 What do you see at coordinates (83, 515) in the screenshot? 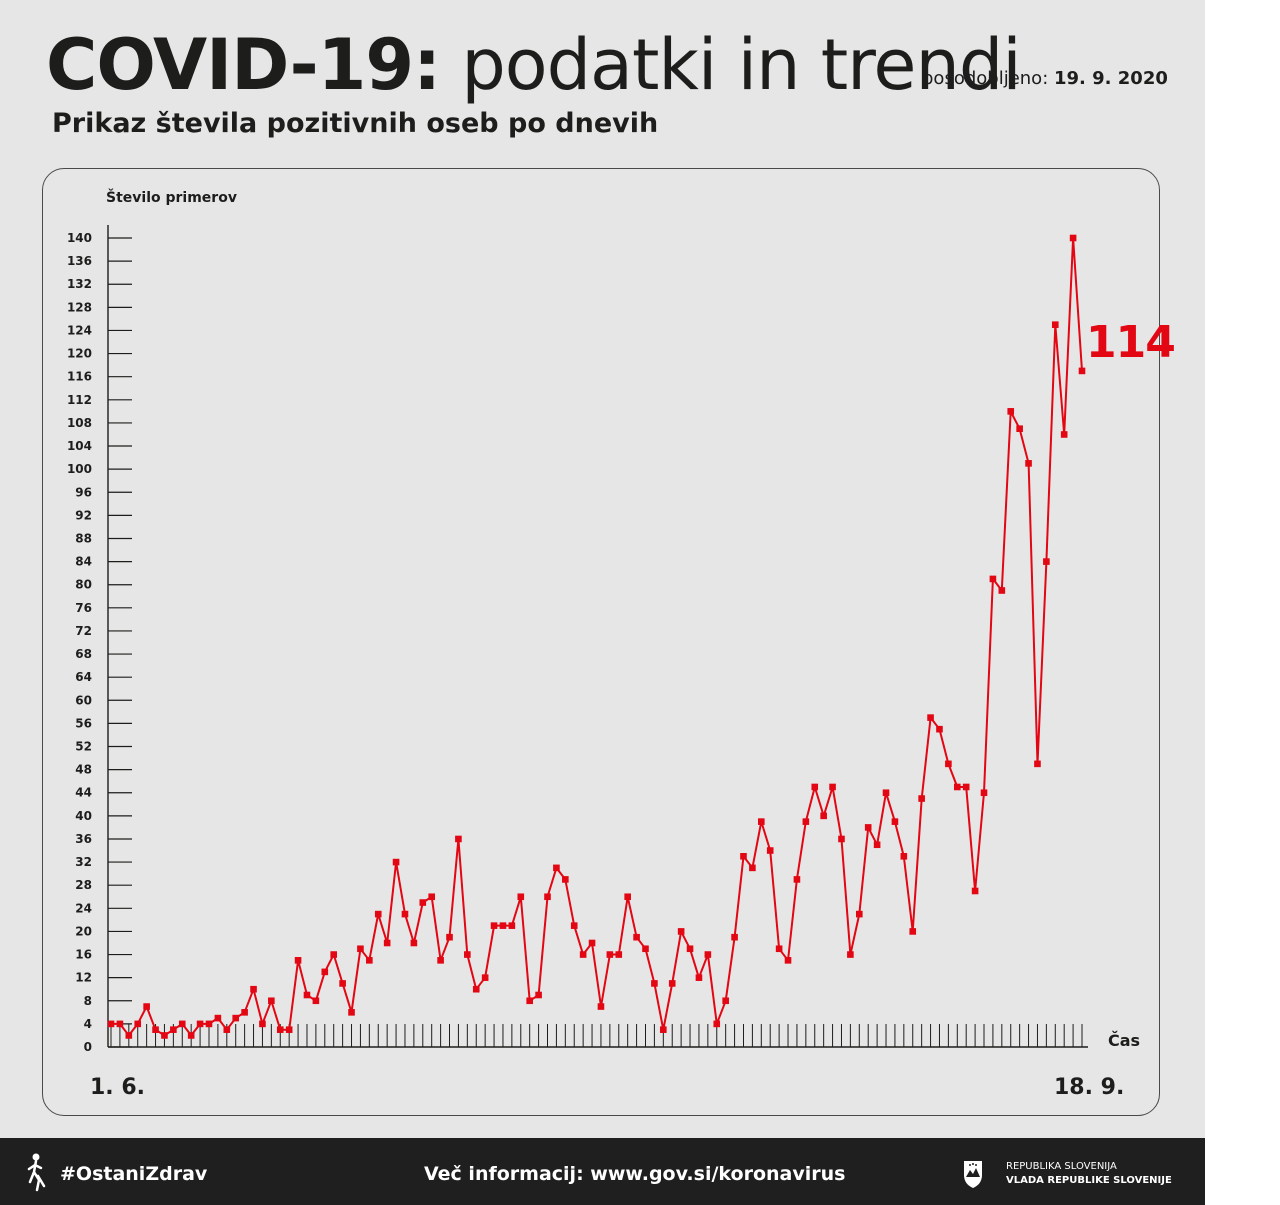
I see `y-tick-label: 92` at bounding box center [83, 515].